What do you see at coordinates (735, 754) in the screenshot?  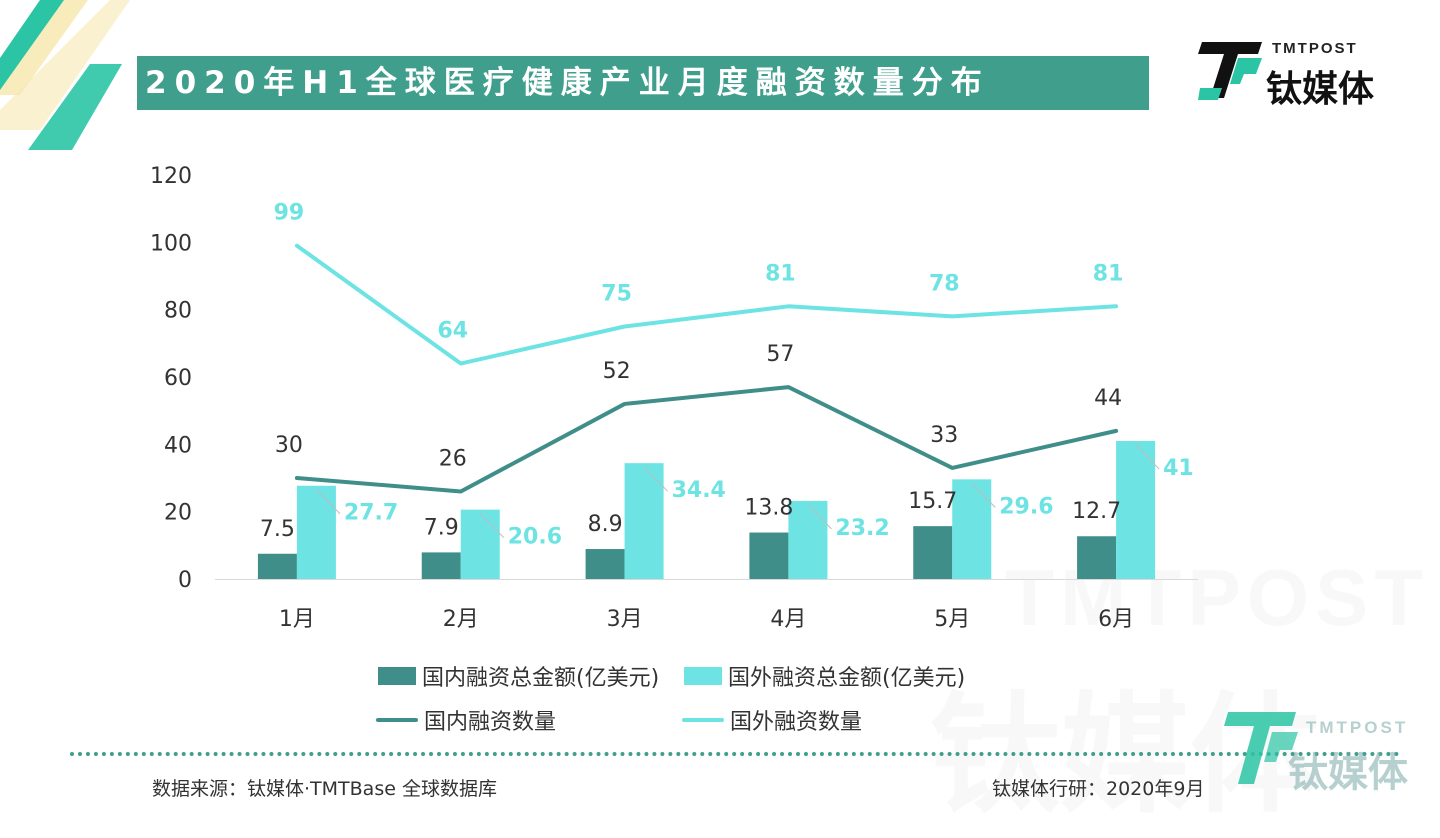 I see `footer-divider` at bounding box center [735, 754].